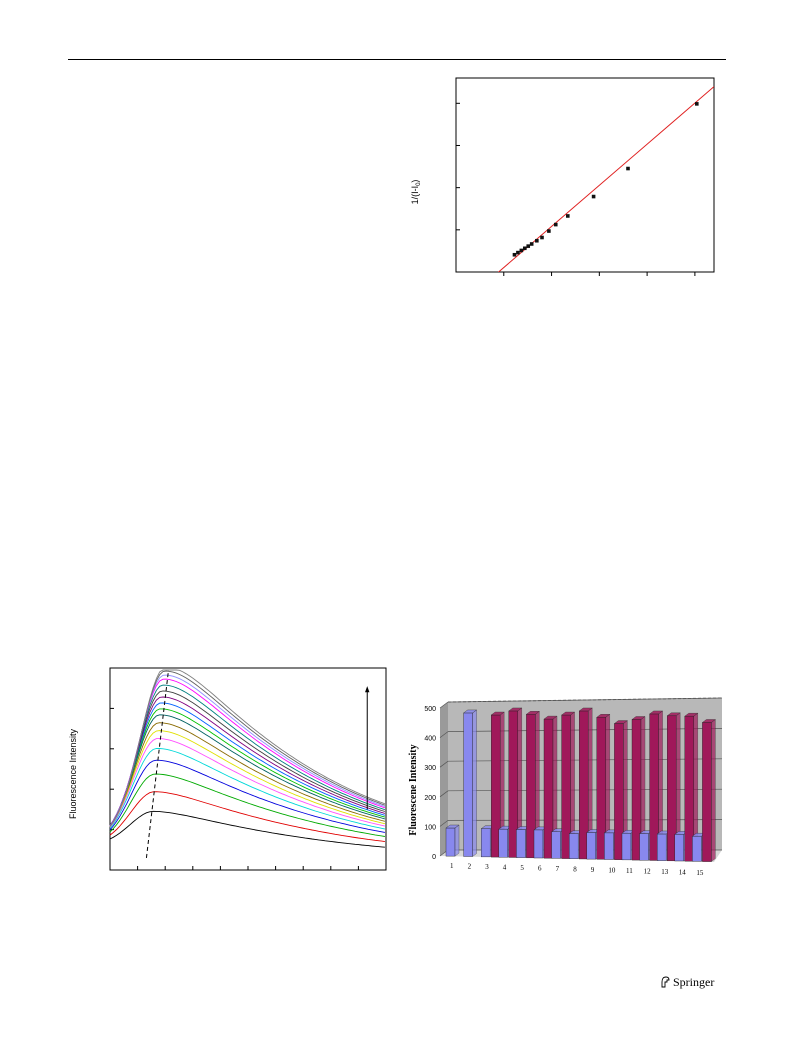  I want to click on spectra-marks, so click(247, 763).